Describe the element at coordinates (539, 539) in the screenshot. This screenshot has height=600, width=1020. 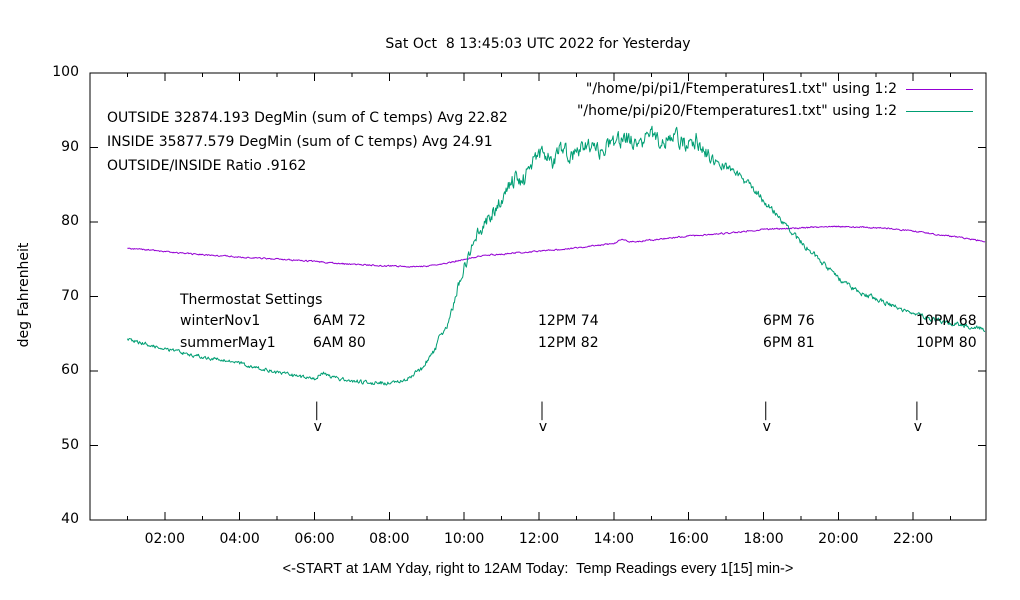
I see `x-tick-label: 12:00` at that location.